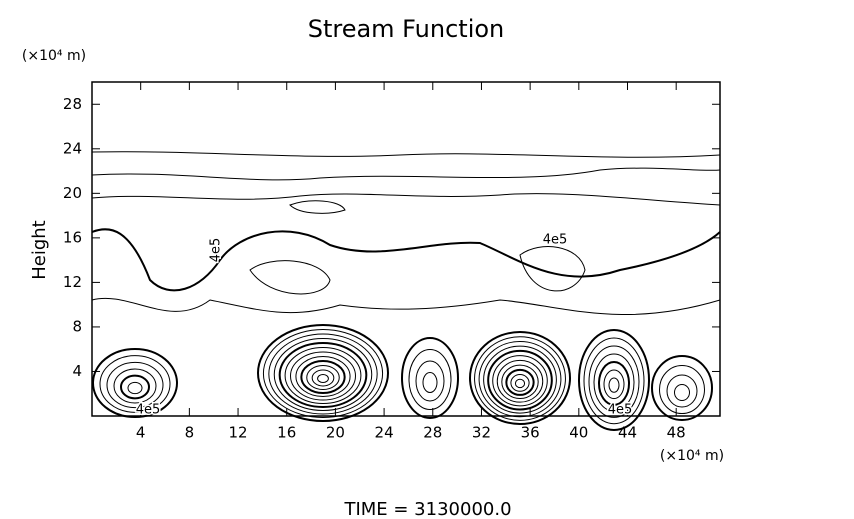 Image resolution: width=854 pixels, height=519 pixels. I want to click on chart-title: Stream Function, so click(406, 29).